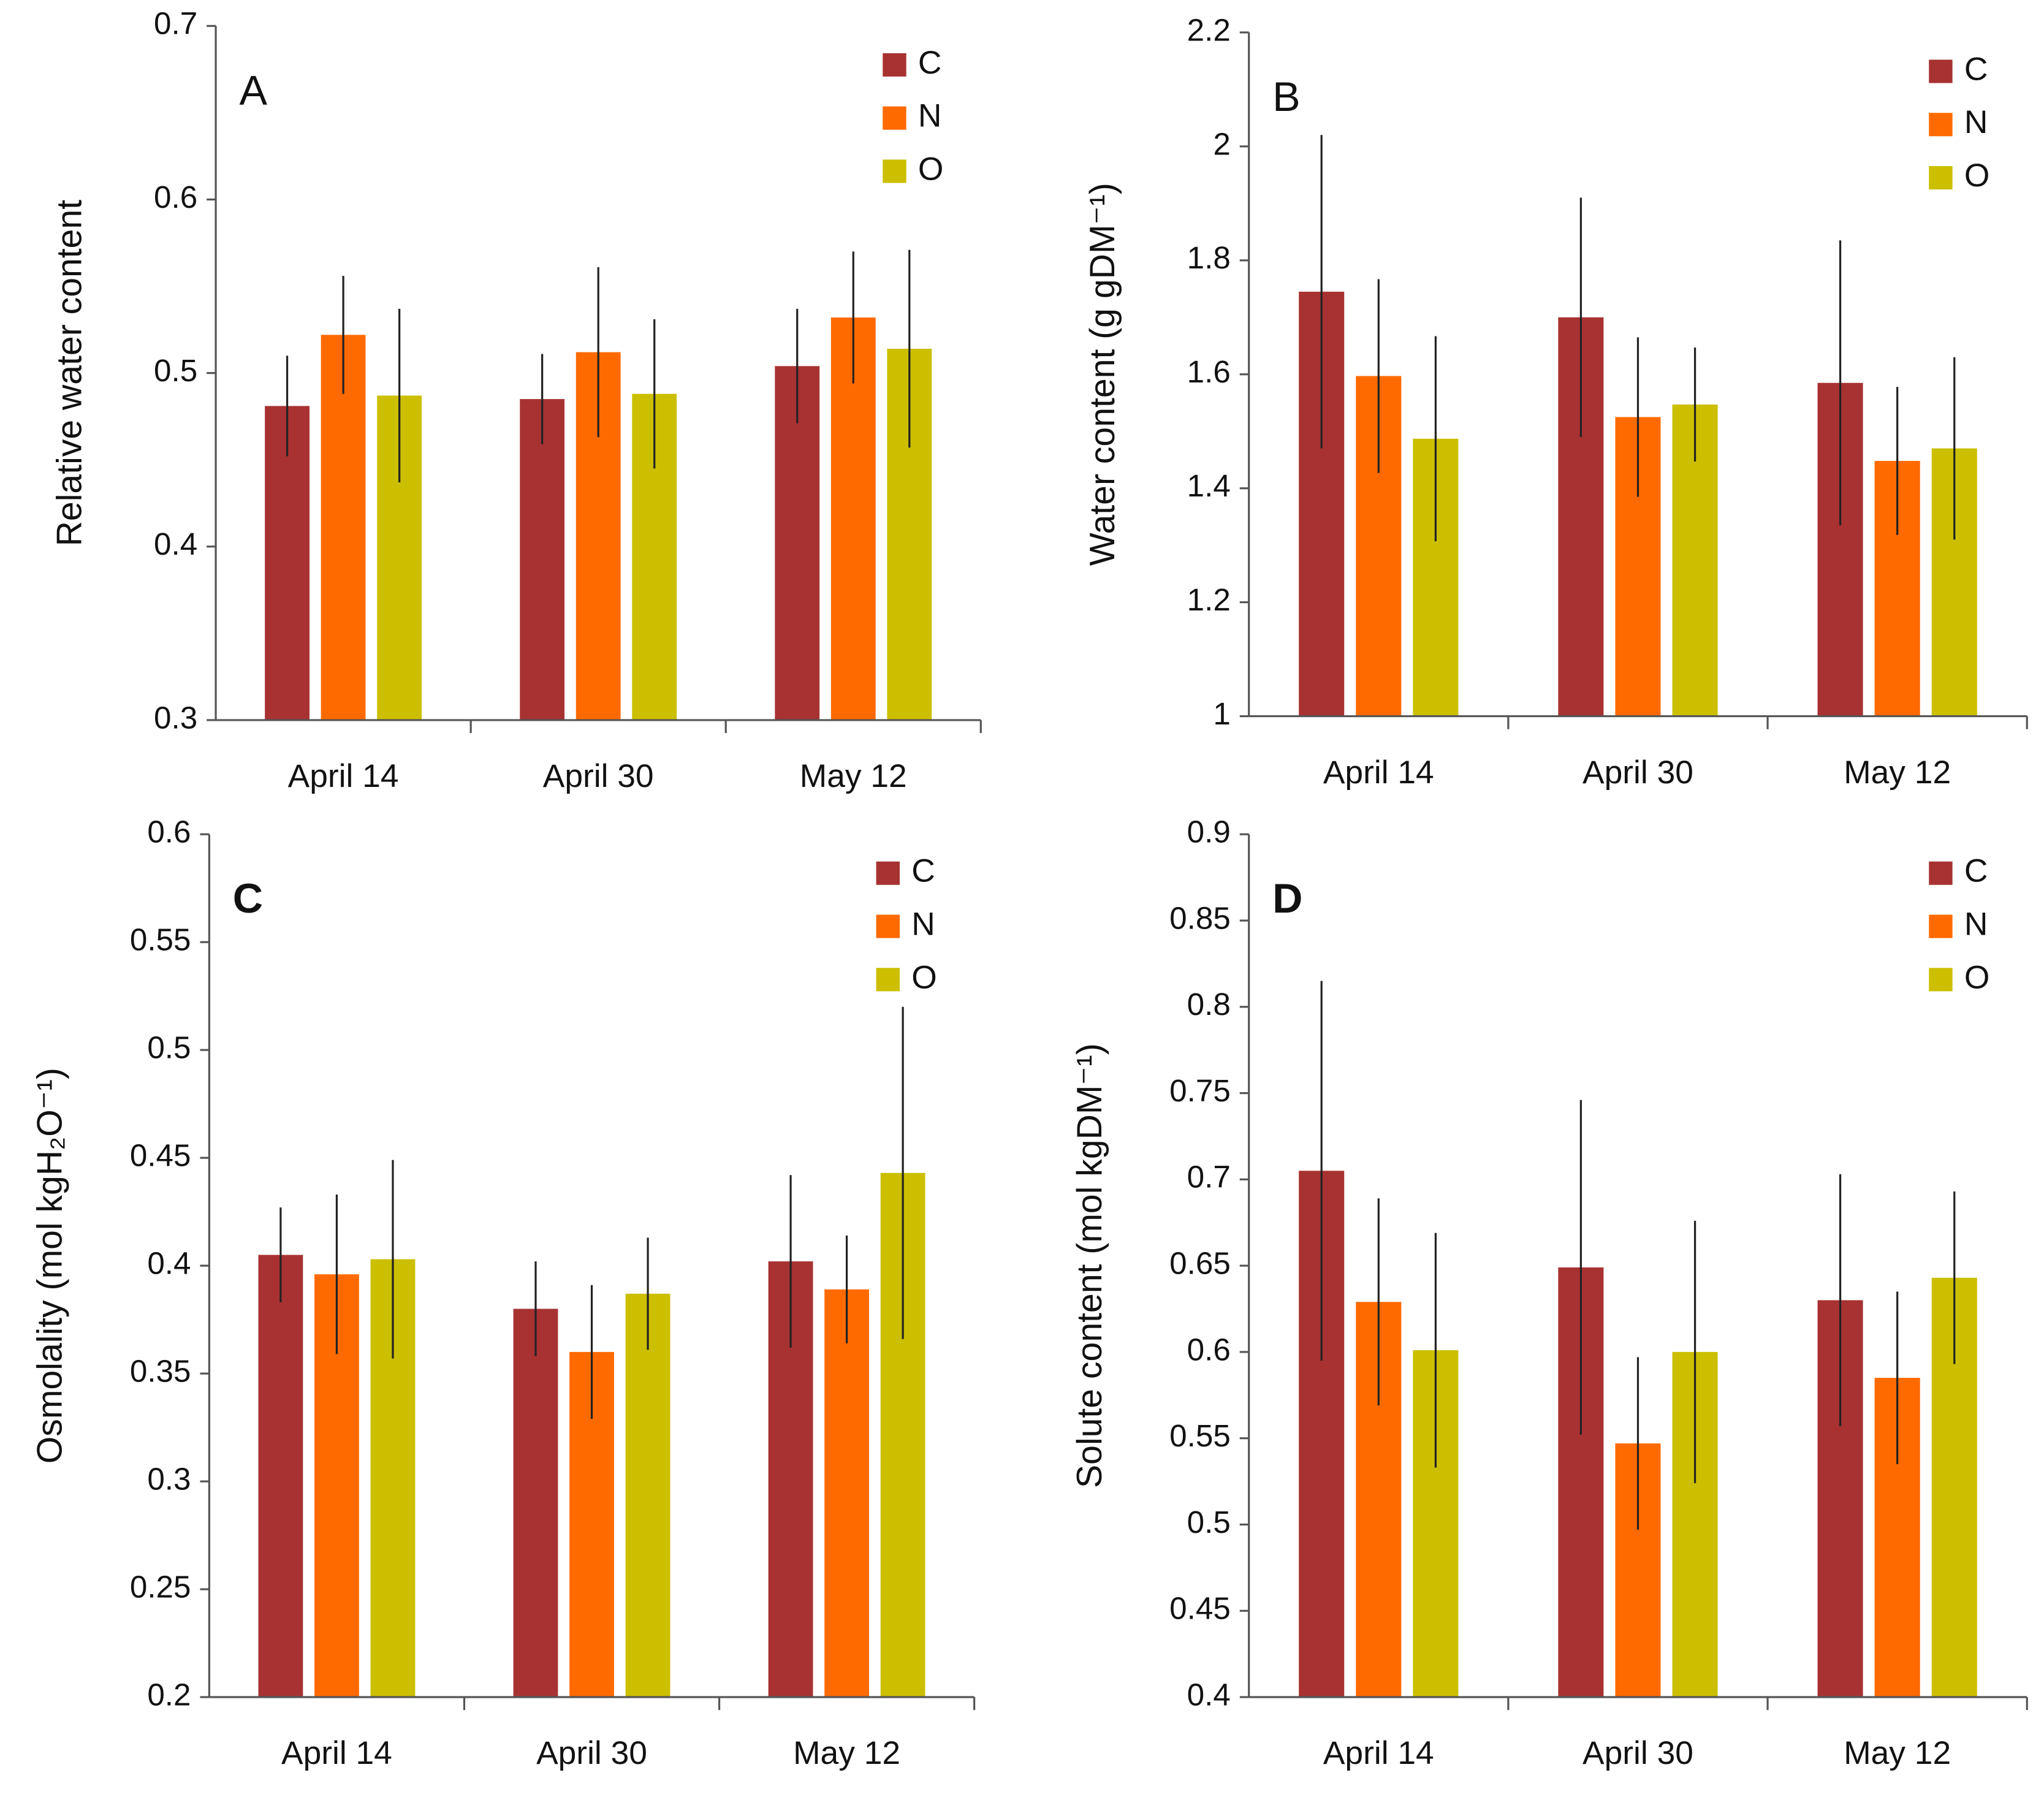 The width and height of the screenshot is (2044, 1797). I want to click on y-tick-label: 2.2, so click(1209, 30).